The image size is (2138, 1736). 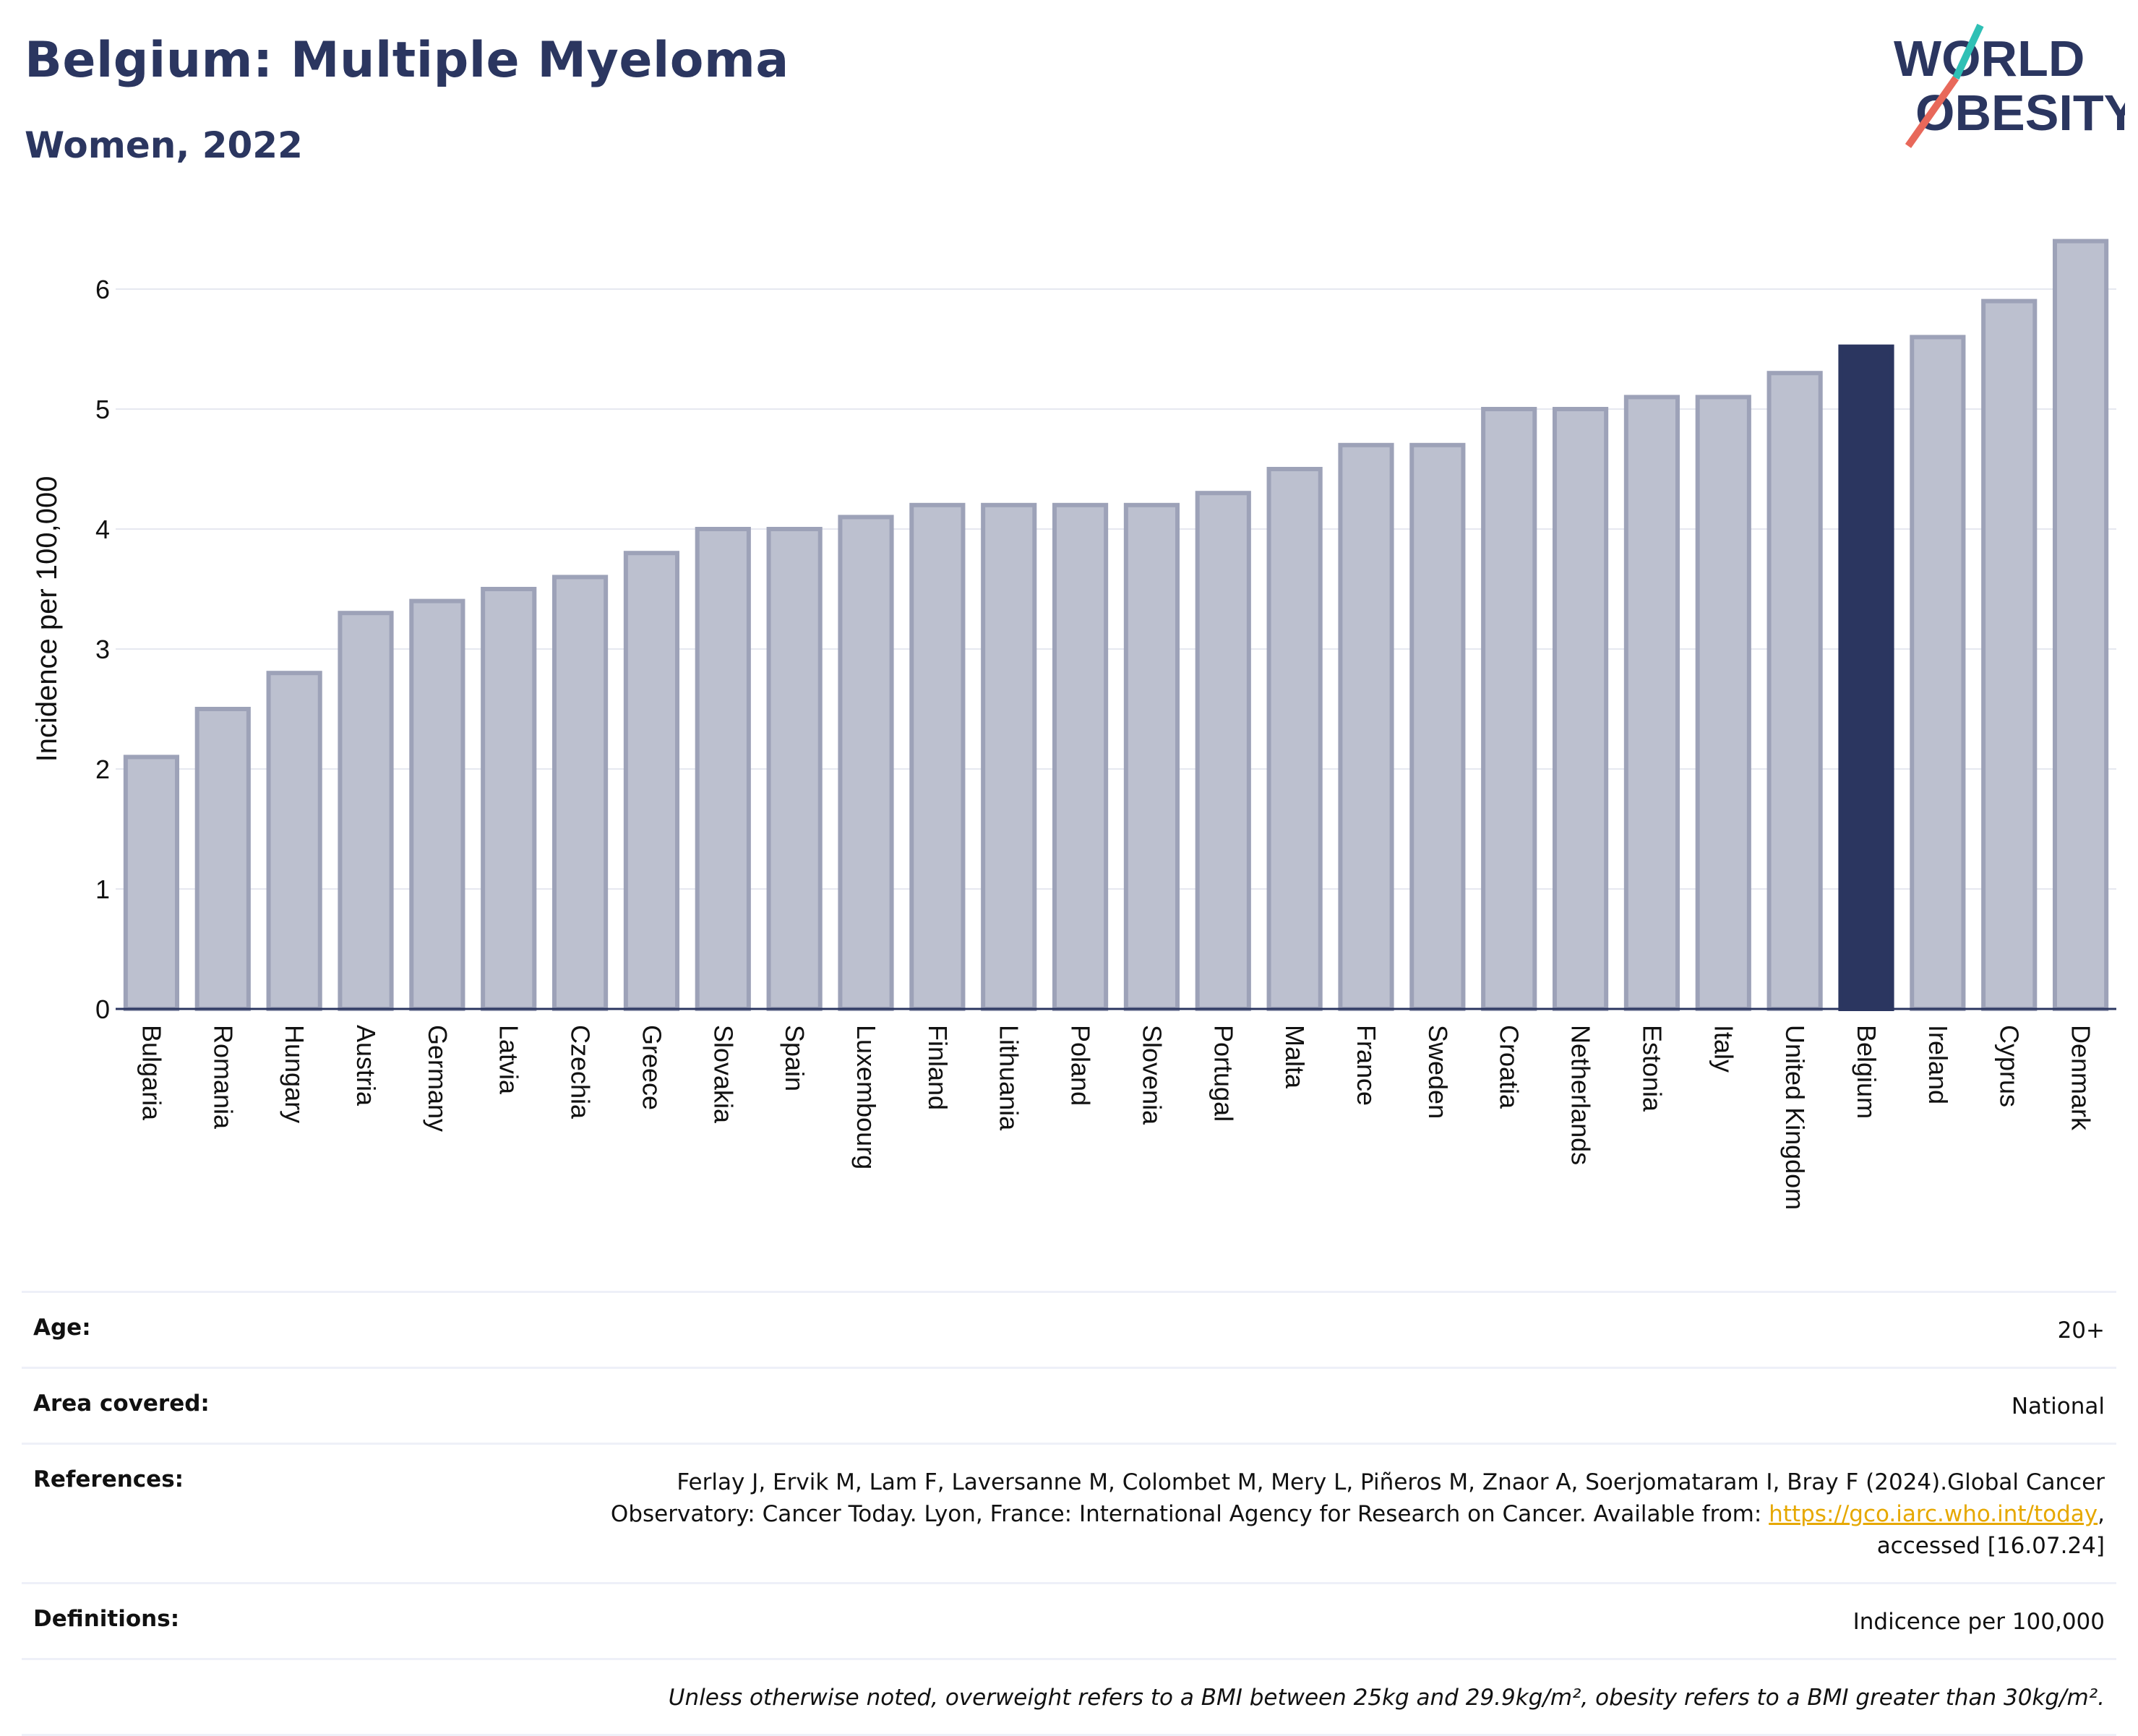 What do you see at coordinates (1968, 51) in the screenshot?
I see `logo-slash-top` at bounding box center [1968, 51].